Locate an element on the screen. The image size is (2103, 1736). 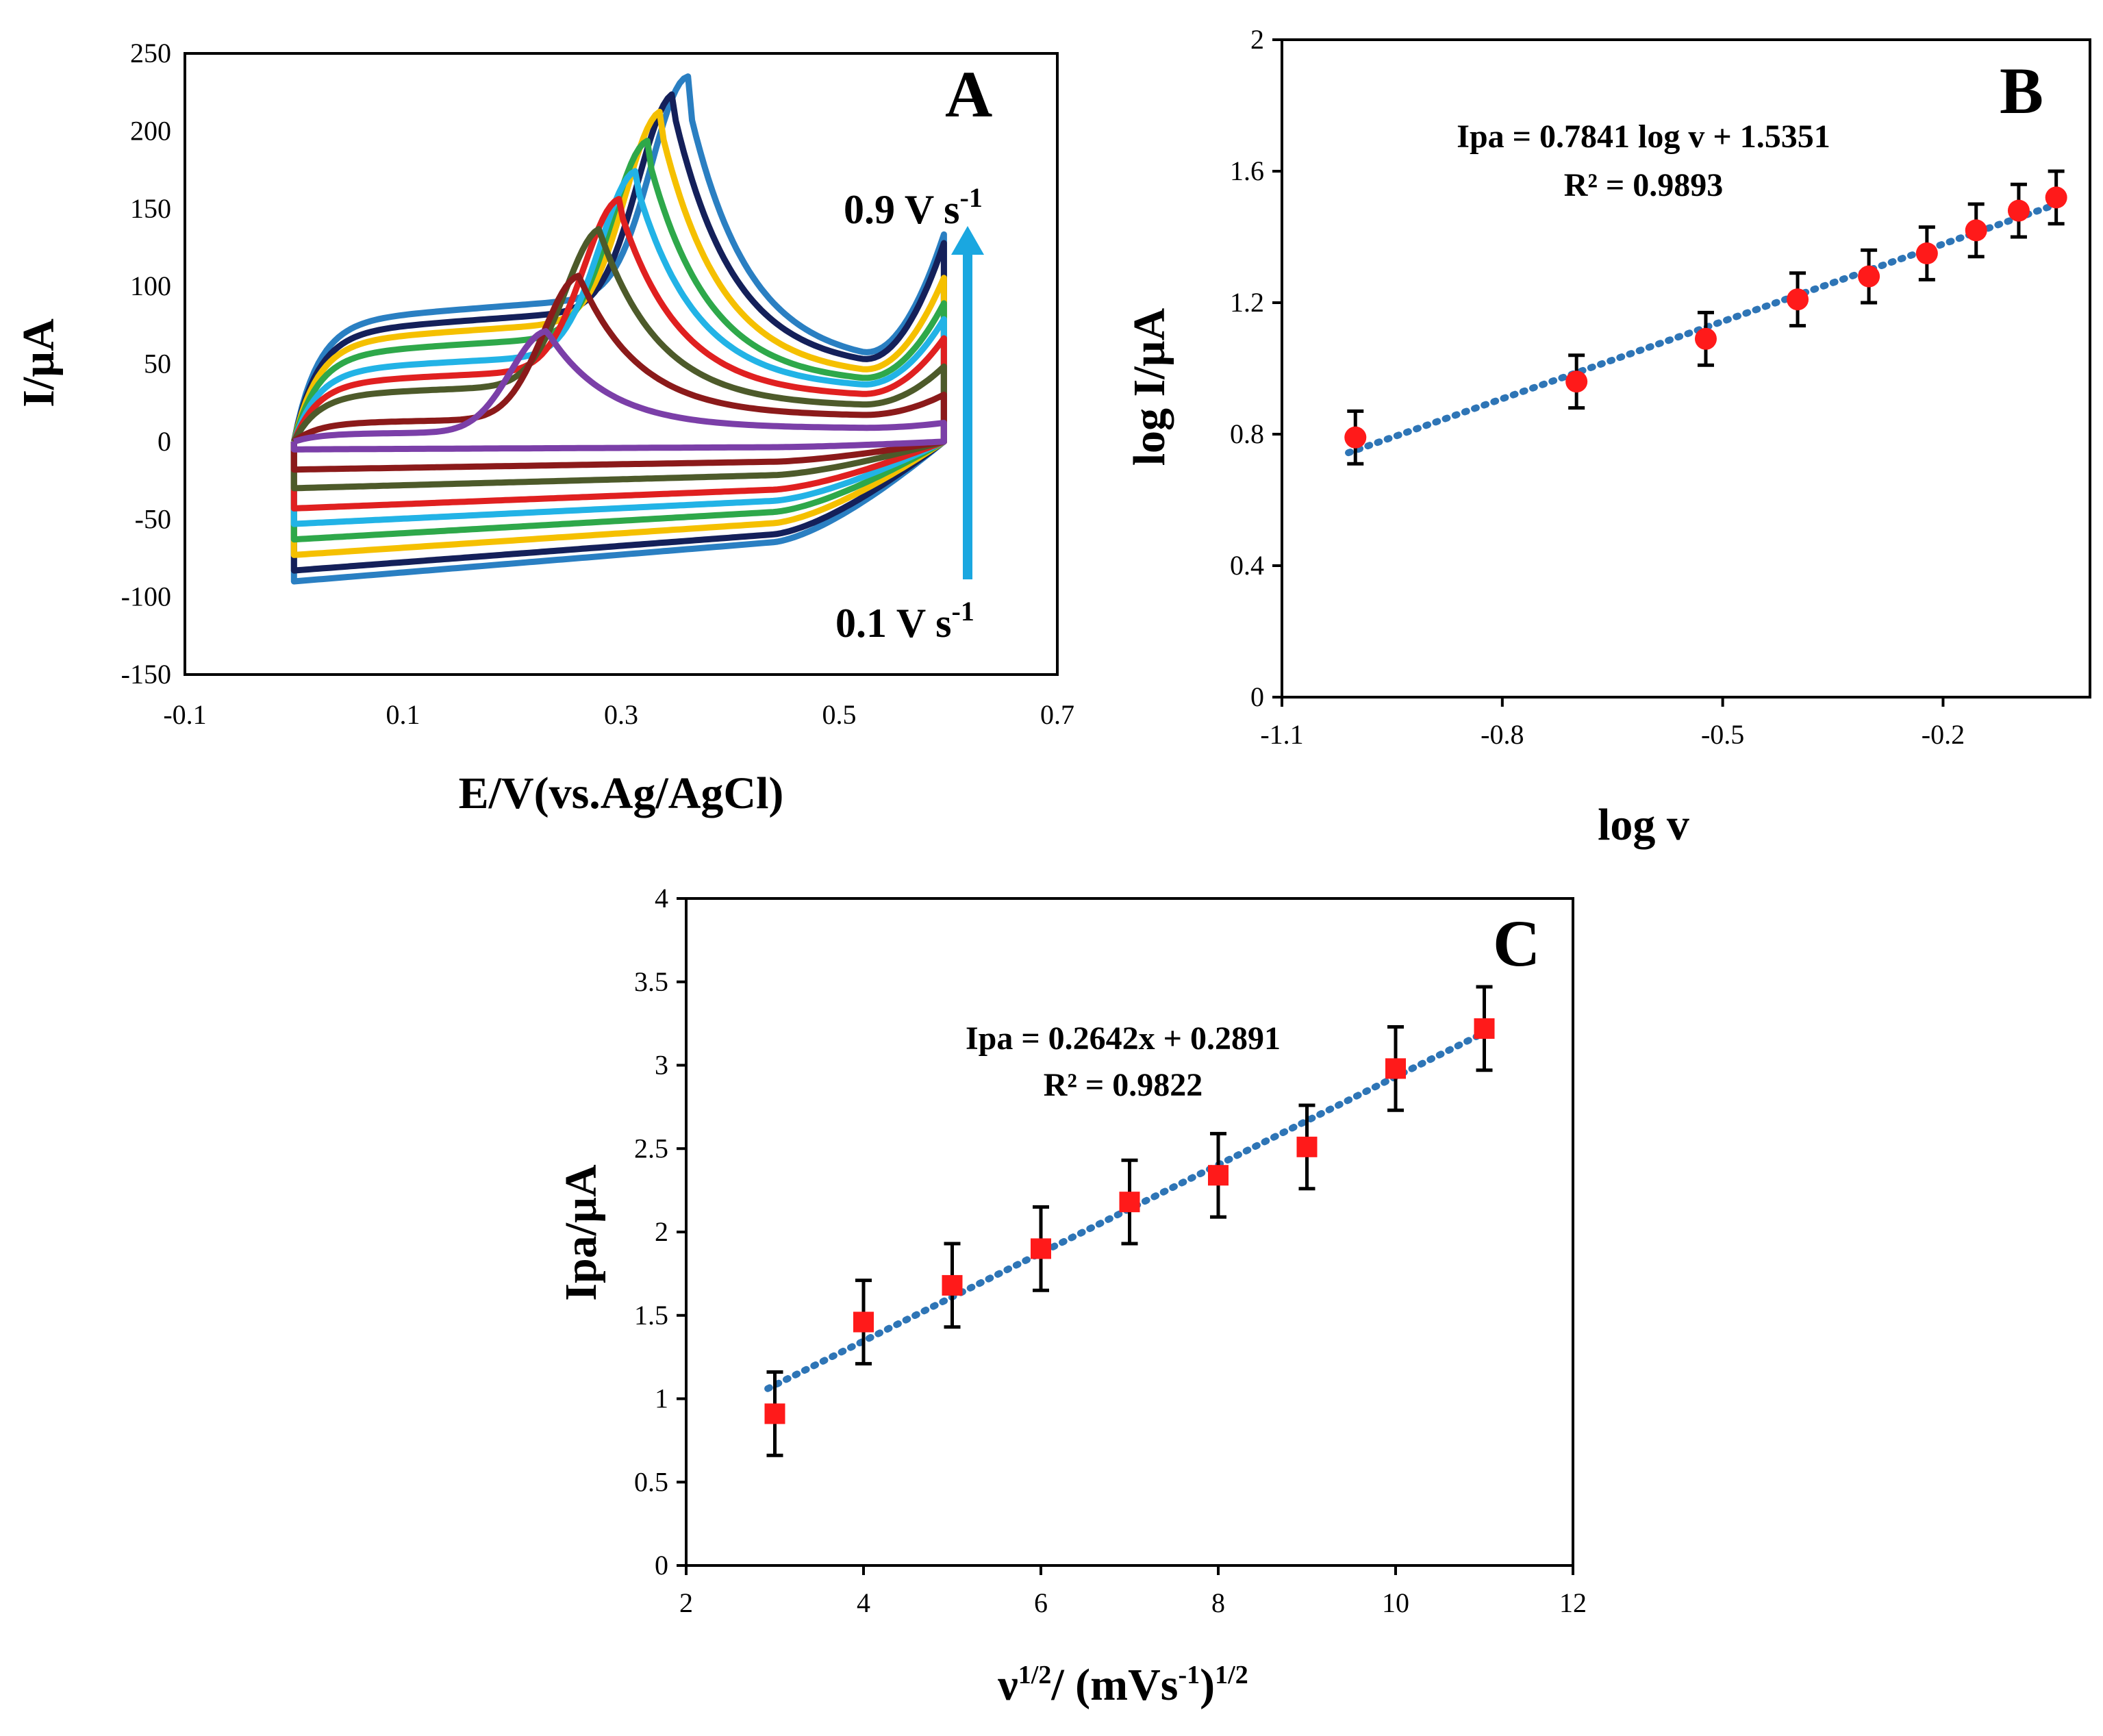
panel-a-annotation-top: 0.9 V s-1 is located at coordinates (913, 207).